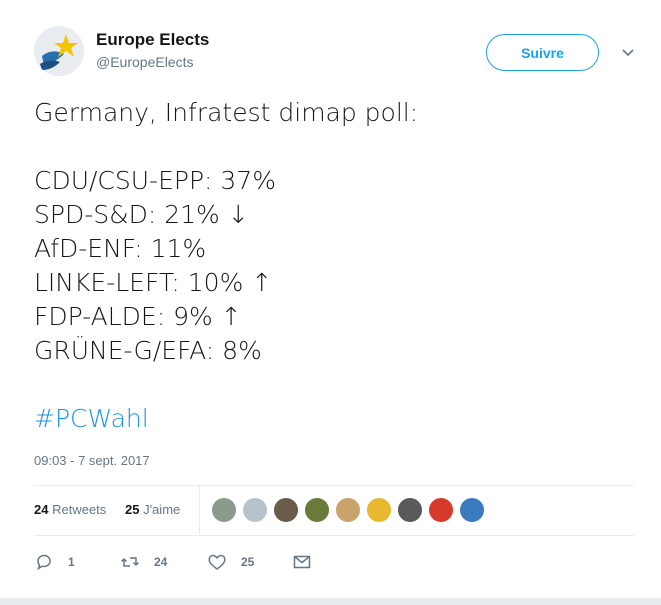 The image size is (661, 605). Describe the element at coordinates (334, 52) in the screenshot. I see `tweet-header: Europe Elects @EuropeElects Suivre` at that location.